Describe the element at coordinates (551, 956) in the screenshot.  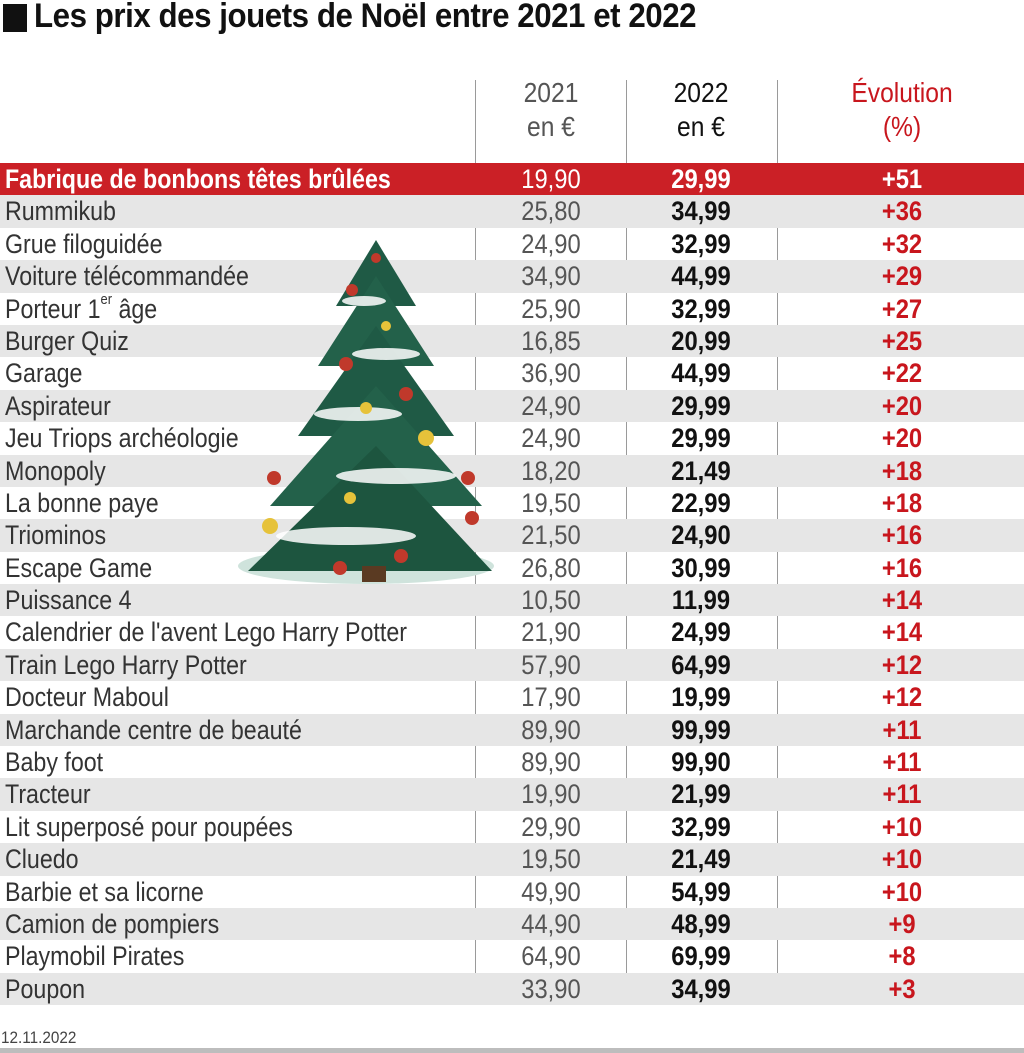
I see `price-2021: 64,90` at that location.